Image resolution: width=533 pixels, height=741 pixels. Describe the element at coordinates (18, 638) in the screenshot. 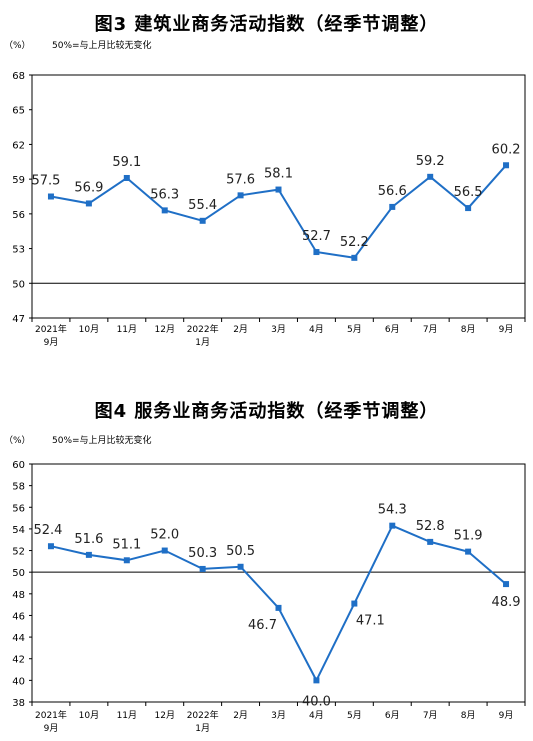

I see `y-tick-label: 44` at that location.